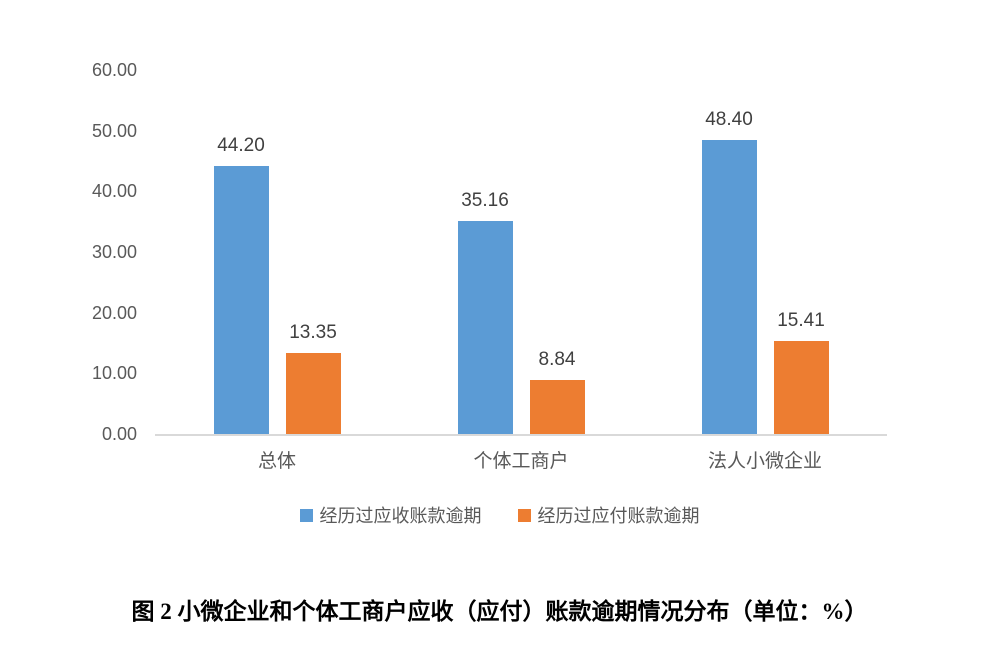 The image size is (999, 647). What do you see at coordinates (557, 407) in the screenshot?
I see `bar-series1-cat1` at bounding box center [557, 407].